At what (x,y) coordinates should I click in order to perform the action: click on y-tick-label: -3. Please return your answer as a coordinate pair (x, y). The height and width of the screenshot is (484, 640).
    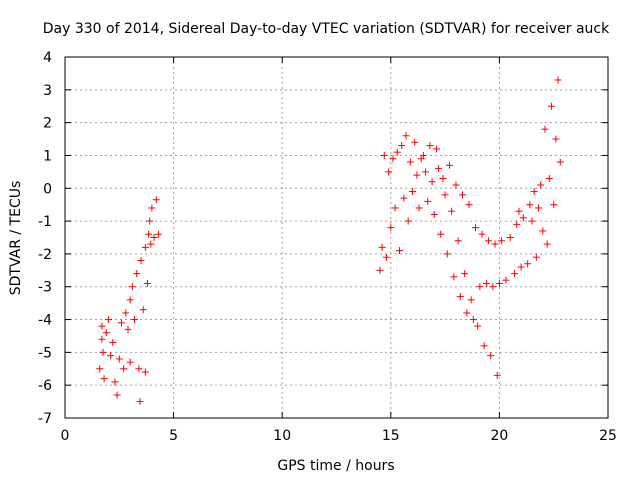
    Looking at the image, I should click on (45, 288).